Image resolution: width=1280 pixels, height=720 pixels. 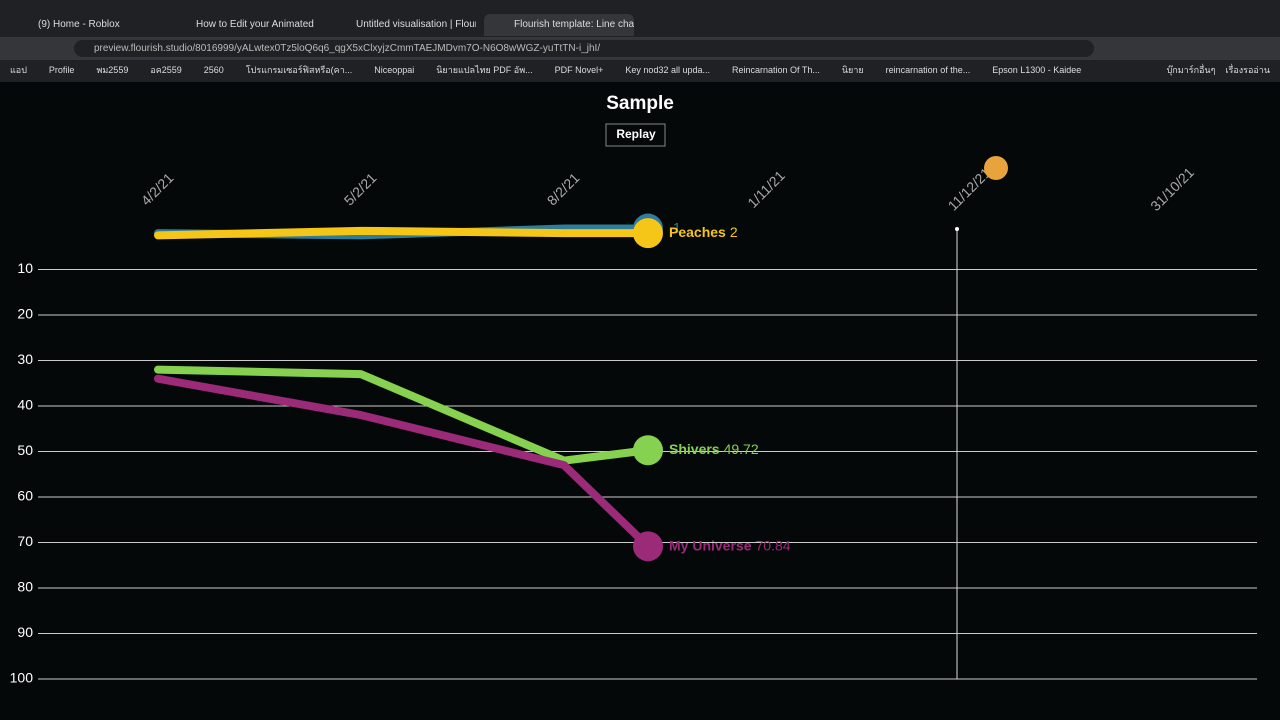 I want to click on value-label: 1, so click(x=677, y=227).